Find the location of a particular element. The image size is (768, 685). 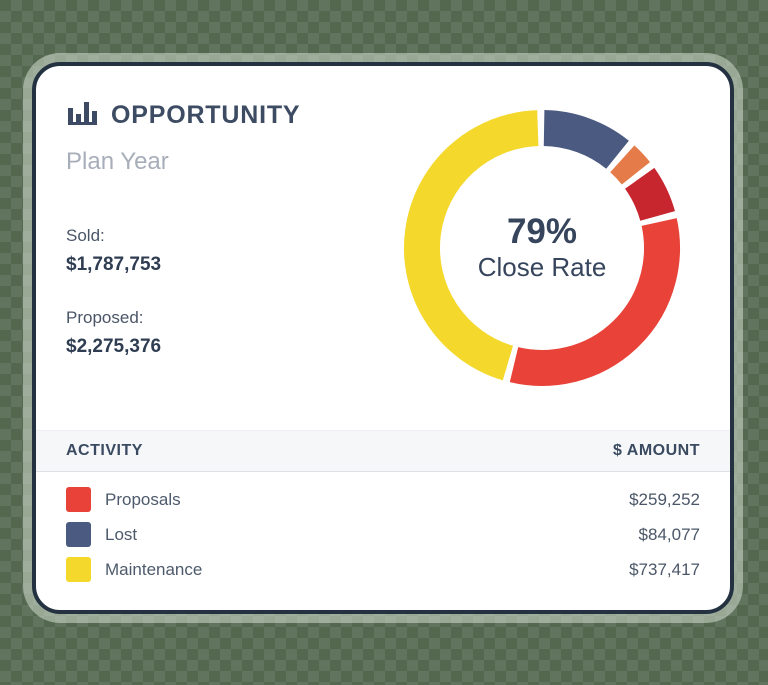

card-header: OPPORTUNITY is located at coordinates (183, 115).